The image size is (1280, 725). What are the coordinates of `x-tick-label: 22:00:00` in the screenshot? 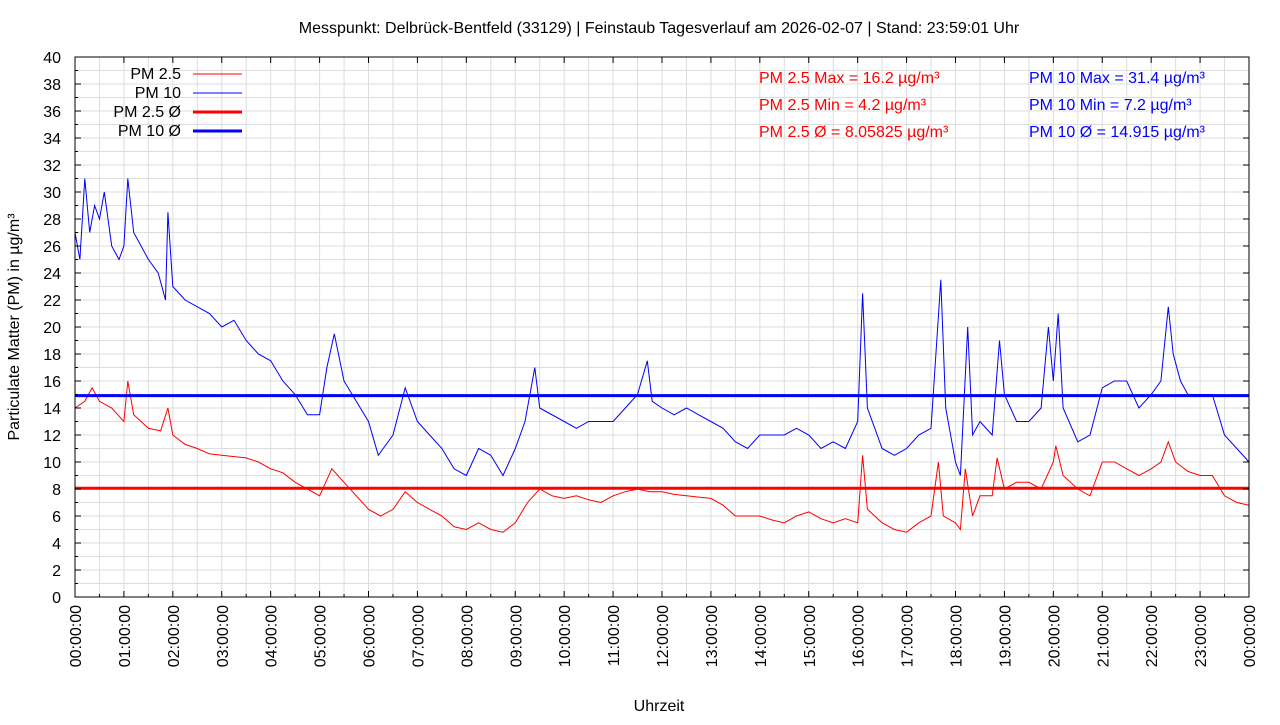 It's located at (1152, 636).